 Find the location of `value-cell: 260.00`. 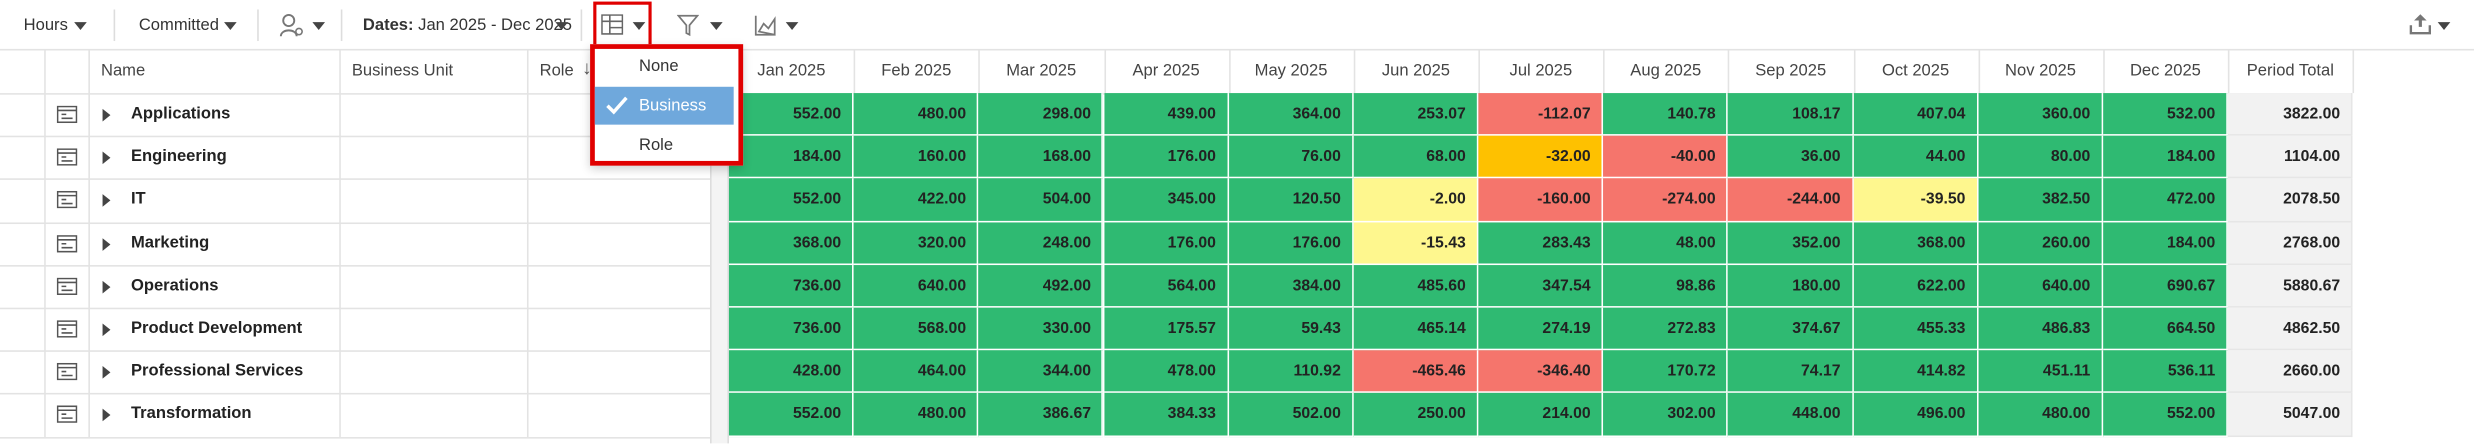

value-cell: 260.00 is located at coordinates (2040, 243).